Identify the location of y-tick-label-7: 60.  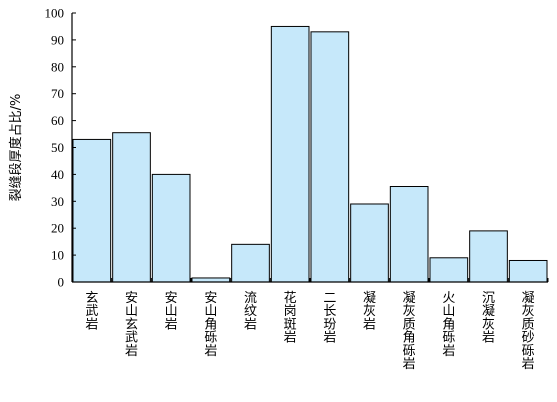
(57, 120).